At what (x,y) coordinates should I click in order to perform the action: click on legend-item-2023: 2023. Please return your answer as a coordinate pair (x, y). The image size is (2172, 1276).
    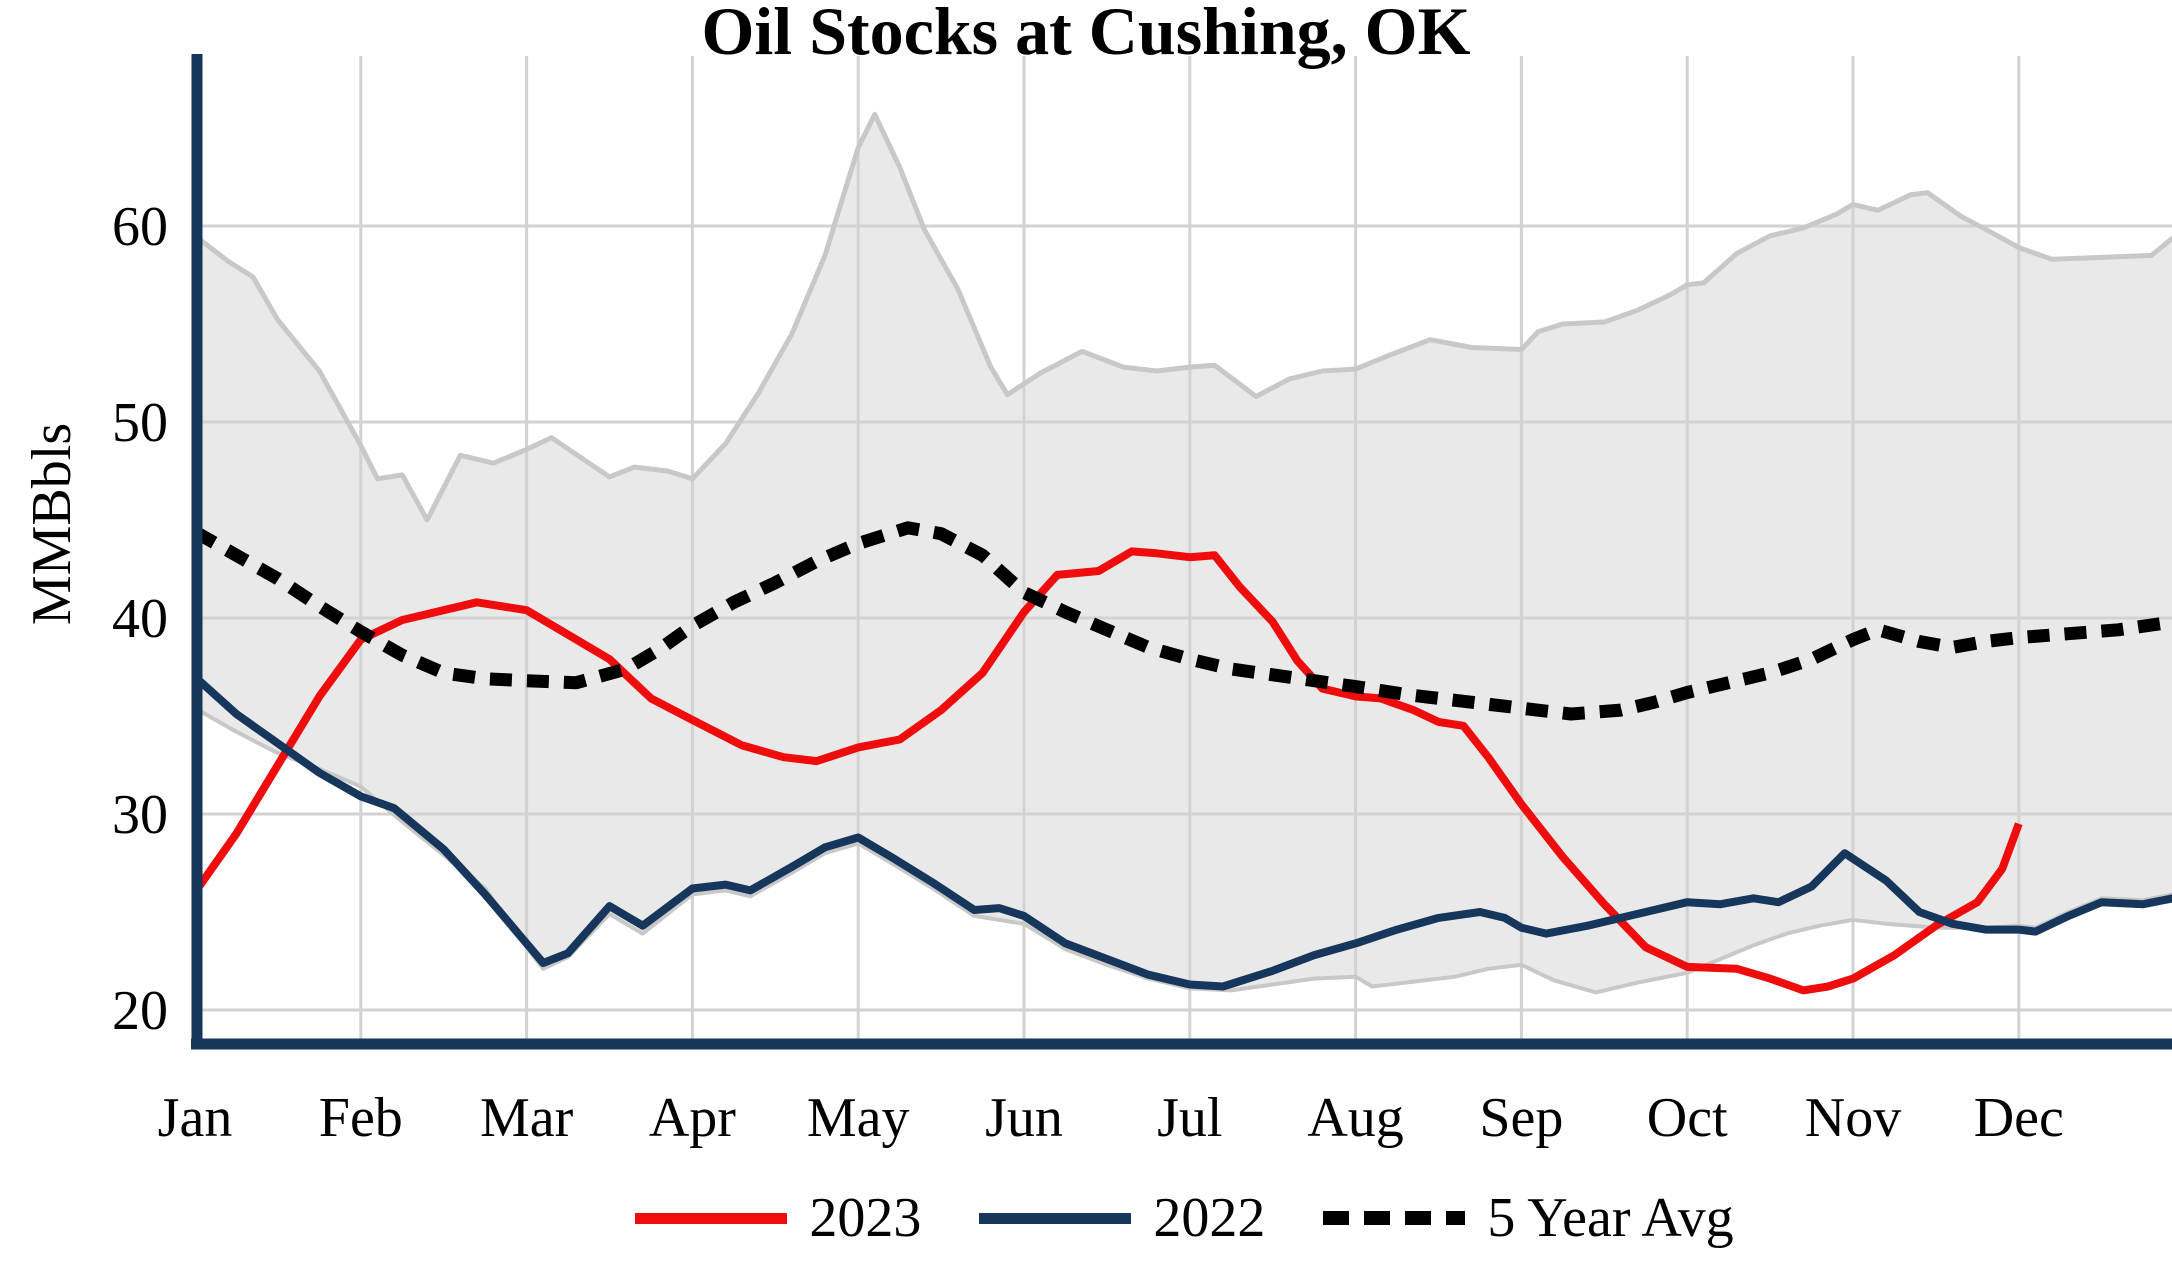
    Looking at the image, I should click on (778, 1218).